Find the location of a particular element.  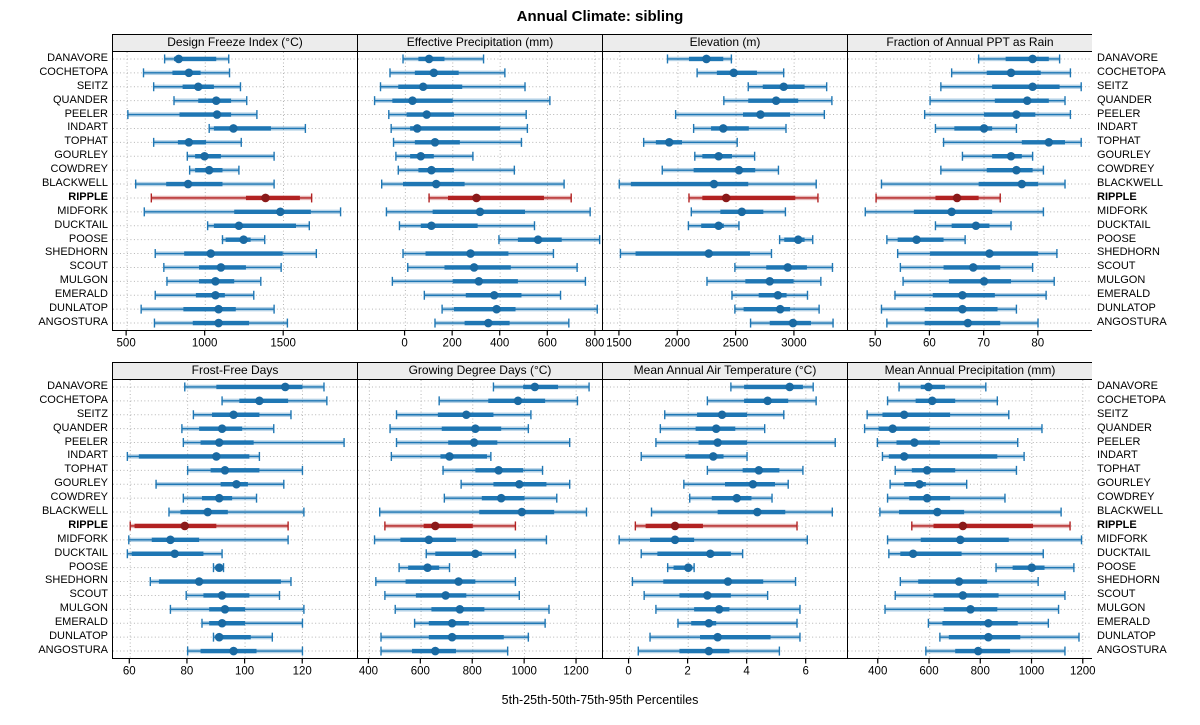

axis-tick-label: 4 is located at coordinates (746, 672).